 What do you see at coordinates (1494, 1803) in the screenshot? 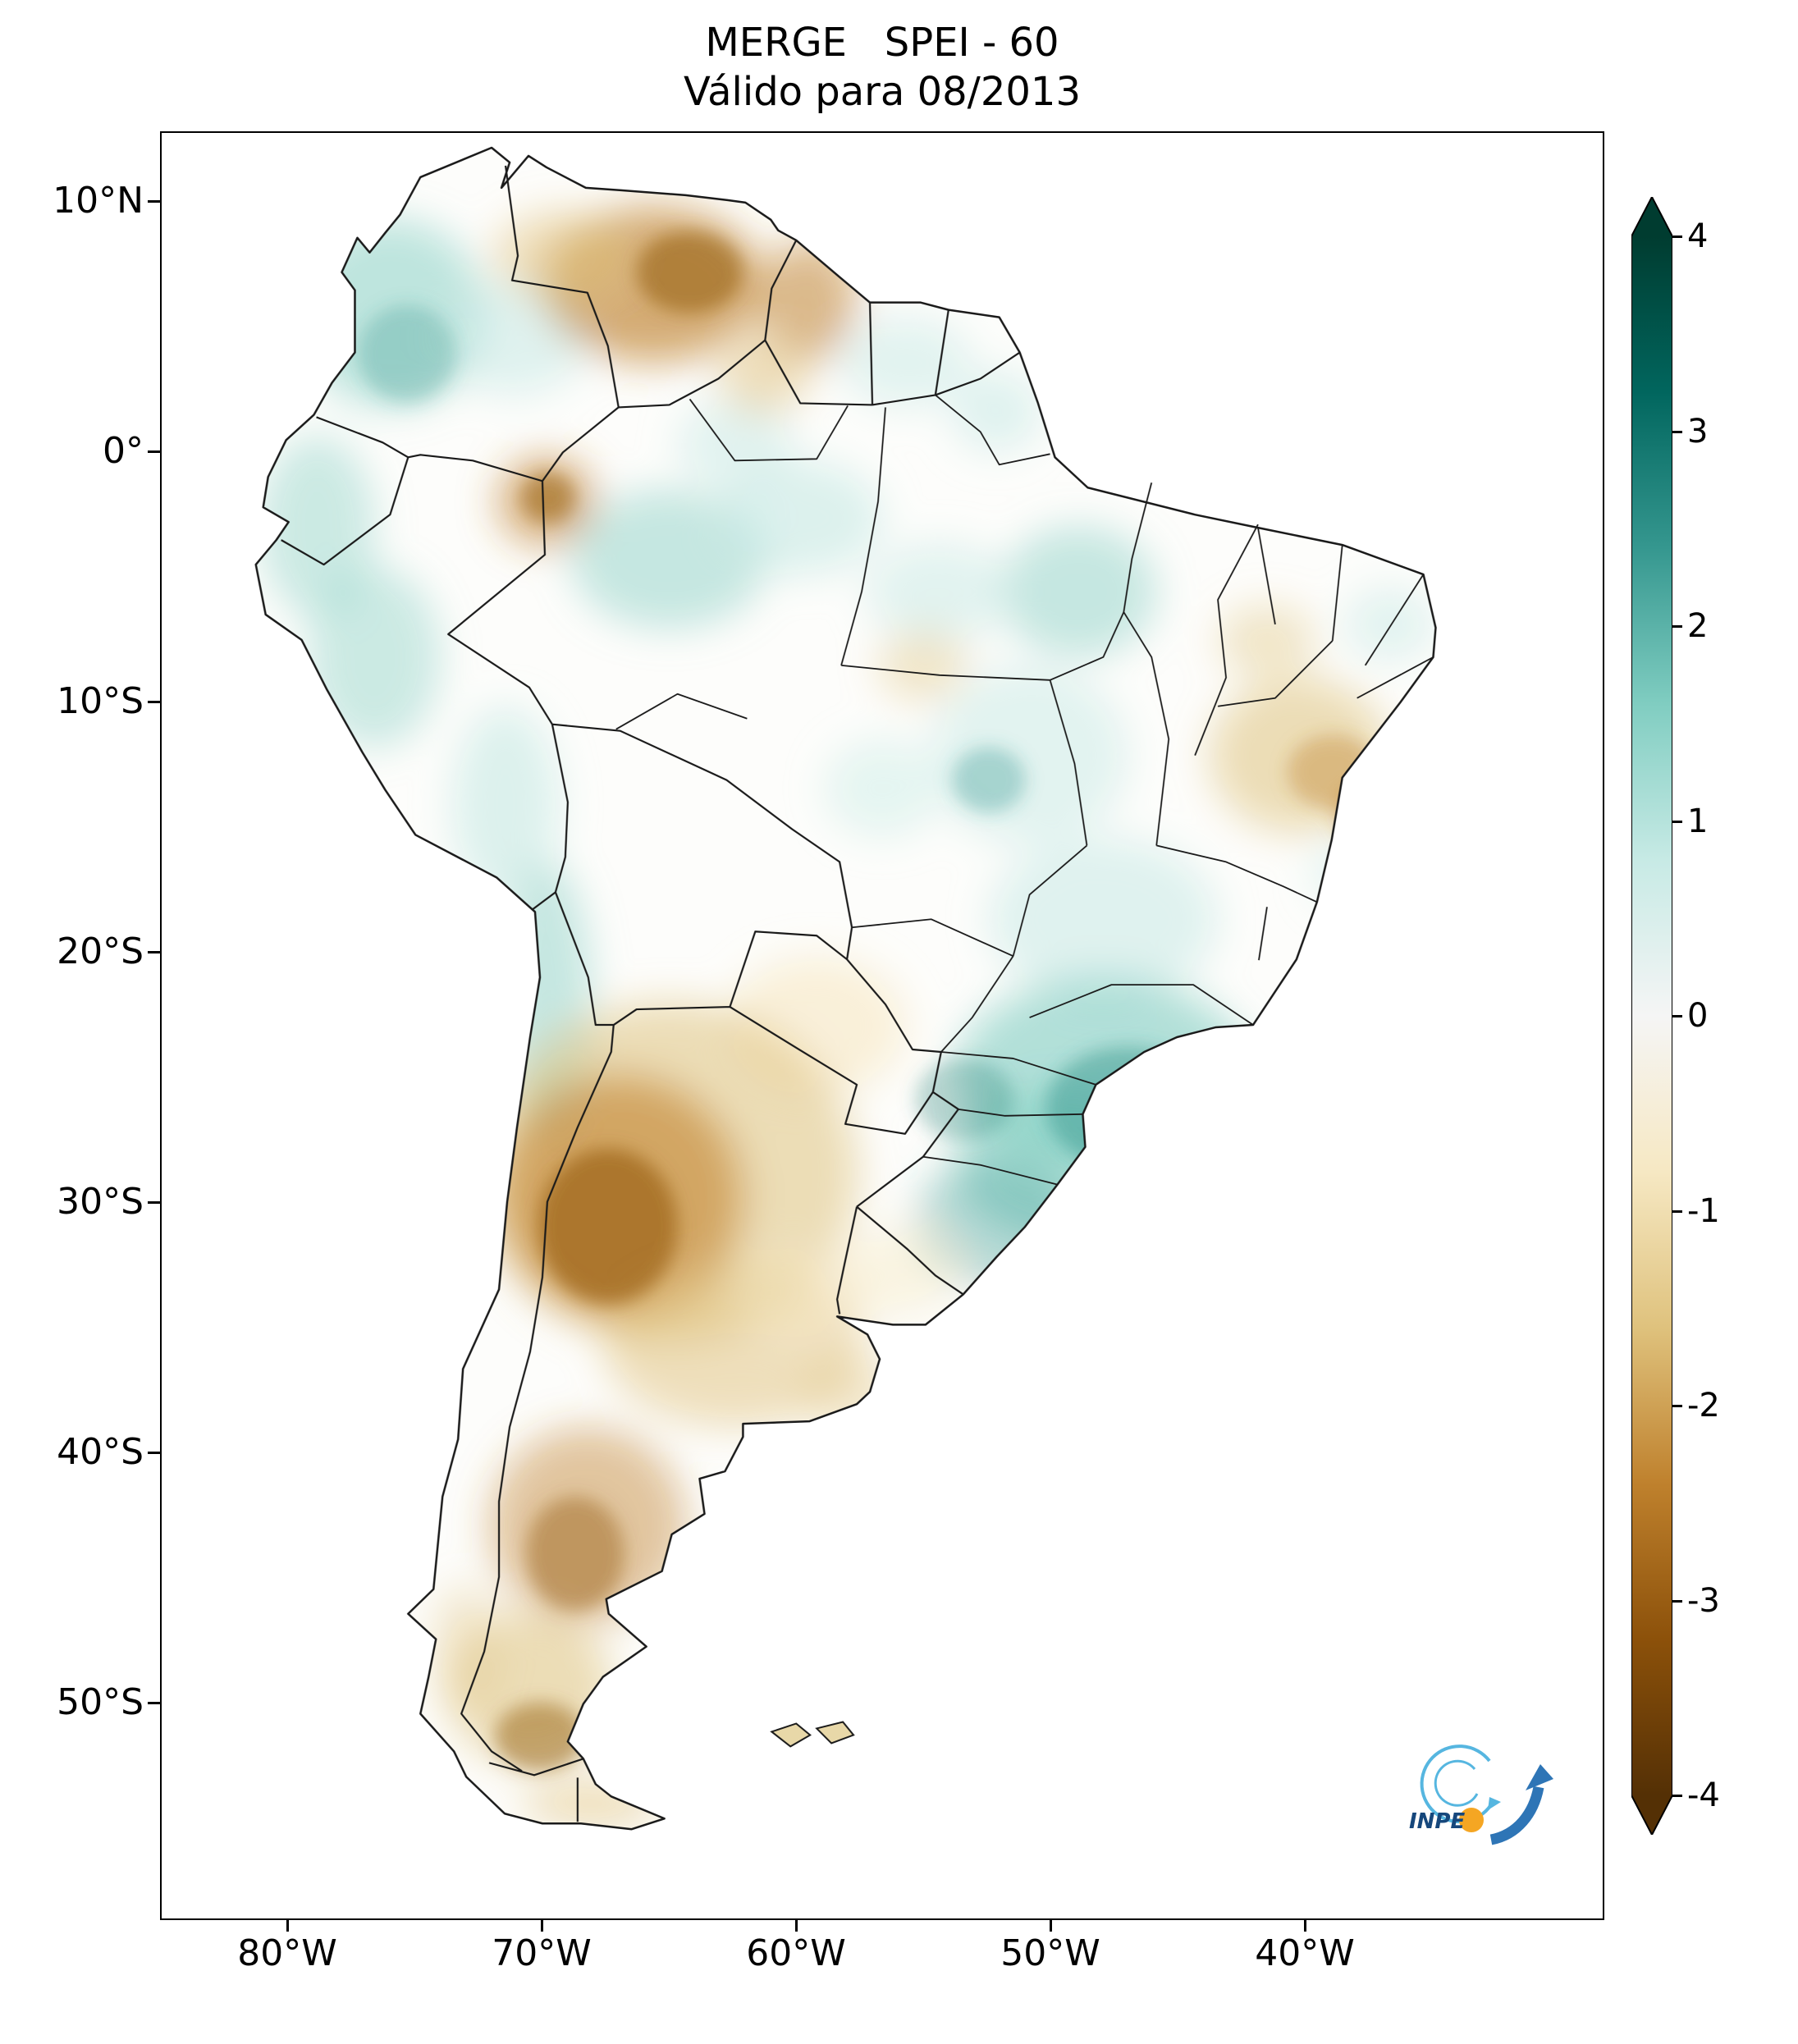
I see `logo-swirl-arrowhead-icon` at bounding box center [1494, 1803].